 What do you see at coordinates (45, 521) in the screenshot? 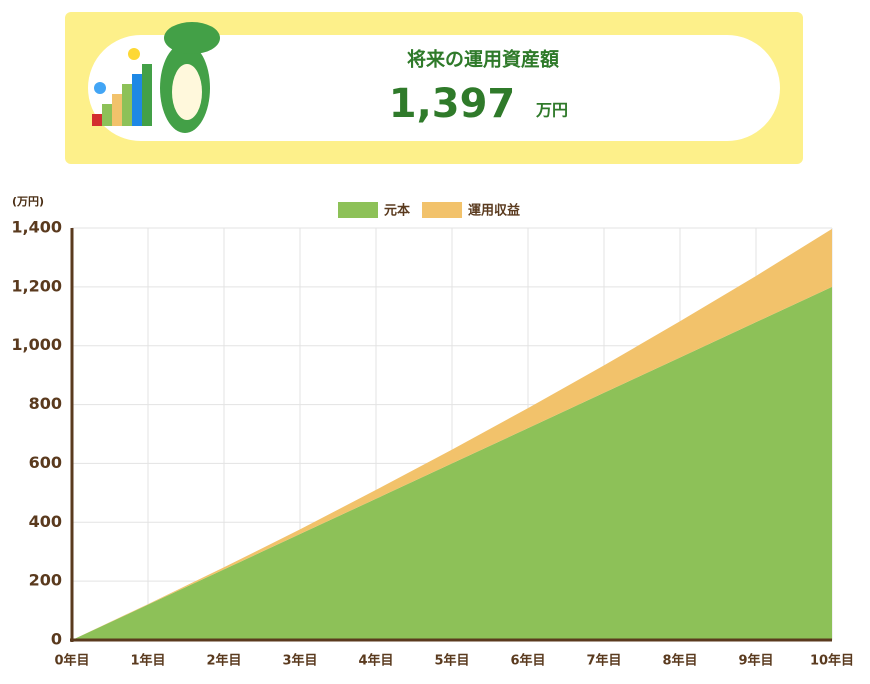
I see `y-tick-label: 400` at bounding box center [45, 521].